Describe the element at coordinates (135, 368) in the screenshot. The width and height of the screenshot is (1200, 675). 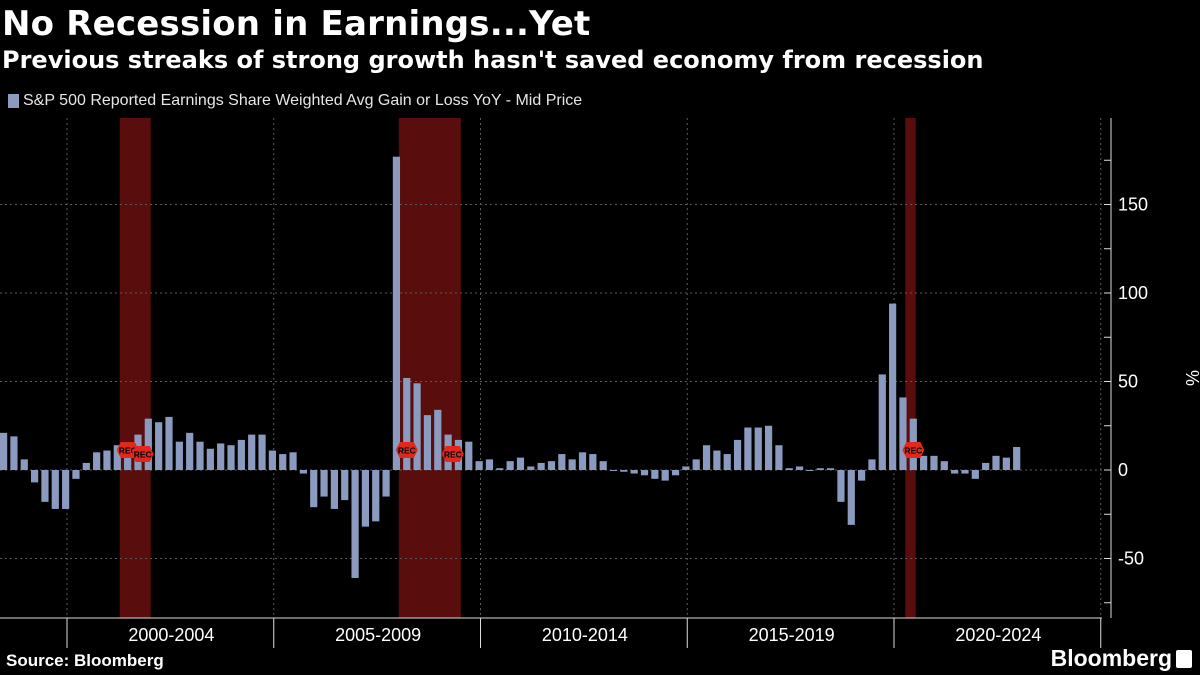
I see `recession-band` at that location.